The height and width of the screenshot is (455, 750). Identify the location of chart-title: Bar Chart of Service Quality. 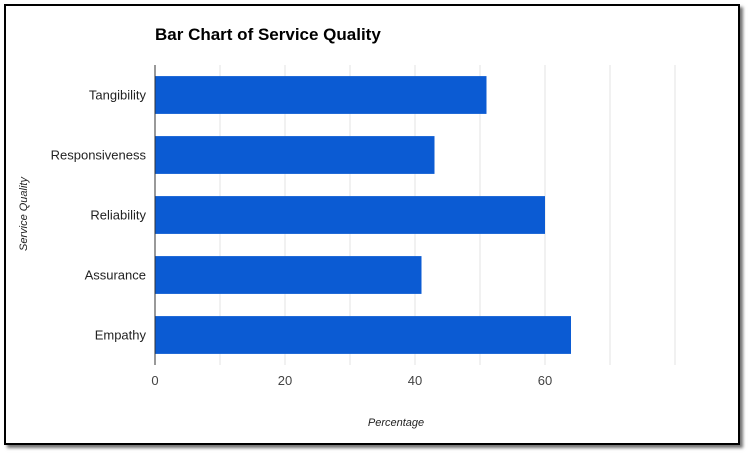
(268, 34).